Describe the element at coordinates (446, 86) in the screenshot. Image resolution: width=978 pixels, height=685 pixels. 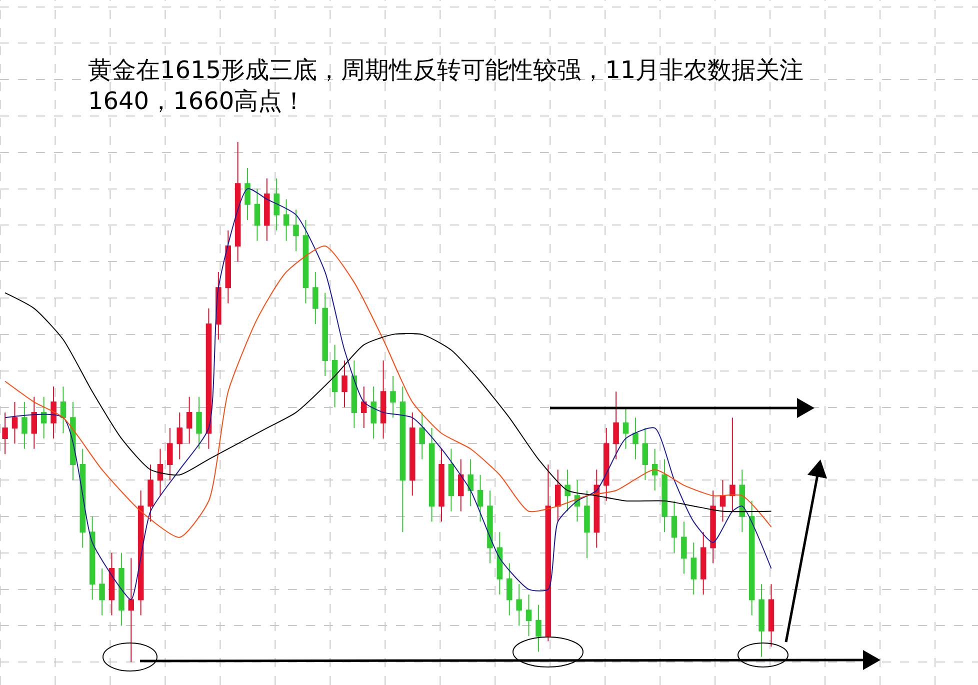
I see `chart-title: 黄金在1615形成三底，周期性反转可能性较强，11月非农数据关注 1640，1660高点！` at that location.